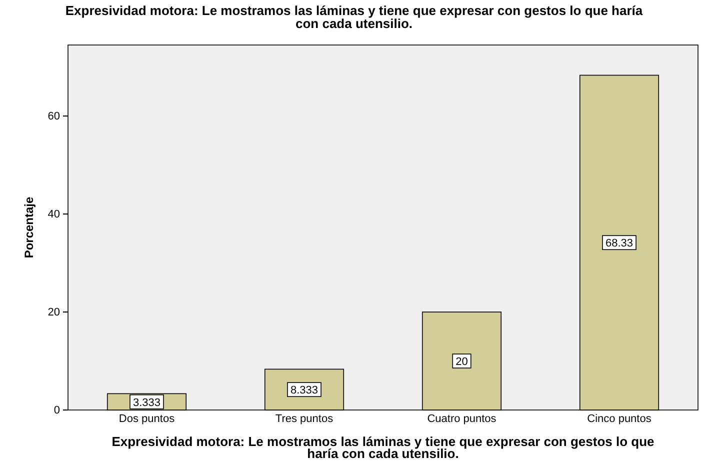 The image size is (709, 466). I want to click on chart-title: Expresividad motora: Le mostramos las láminas y tiene que expresar con gestos lo que haría con cada utensilio., so click(354, 17).